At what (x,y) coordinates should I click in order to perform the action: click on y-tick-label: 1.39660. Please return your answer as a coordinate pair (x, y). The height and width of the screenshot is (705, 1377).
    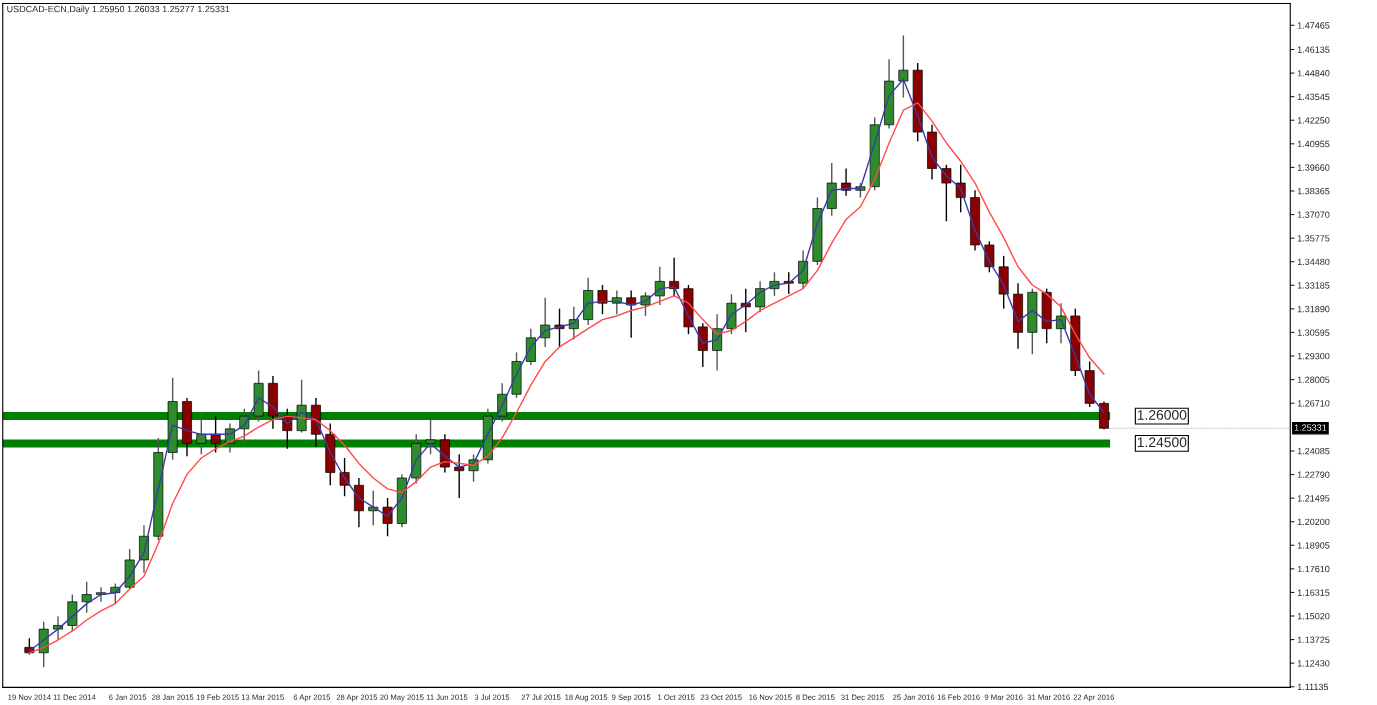
    Looking at the image, I should click on (1313, 167).